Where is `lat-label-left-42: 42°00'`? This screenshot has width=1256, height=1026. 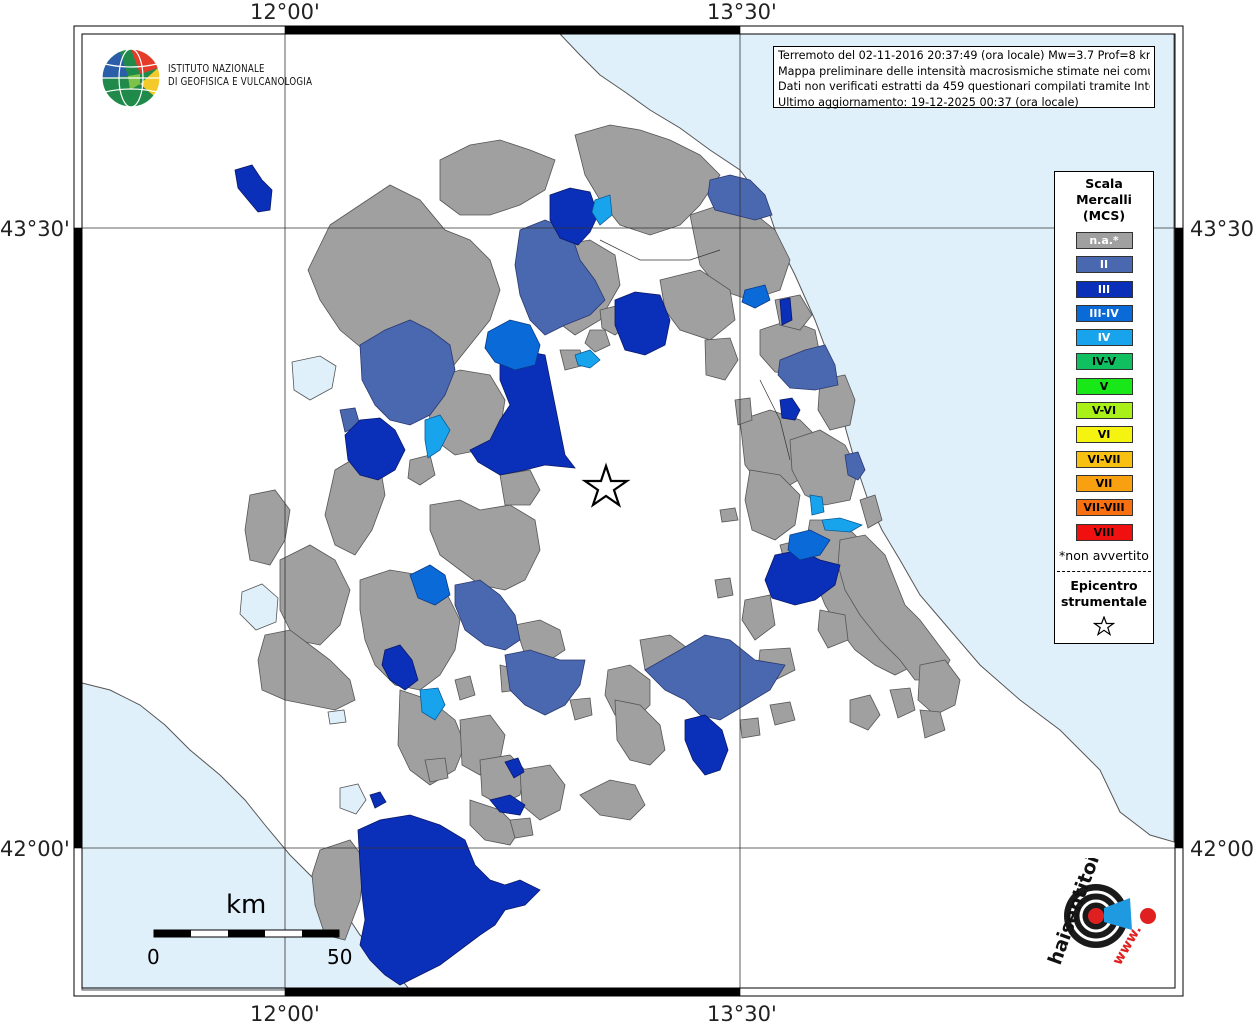 lat-label-left-42: 42°00' is located at coordinates (35, 849).